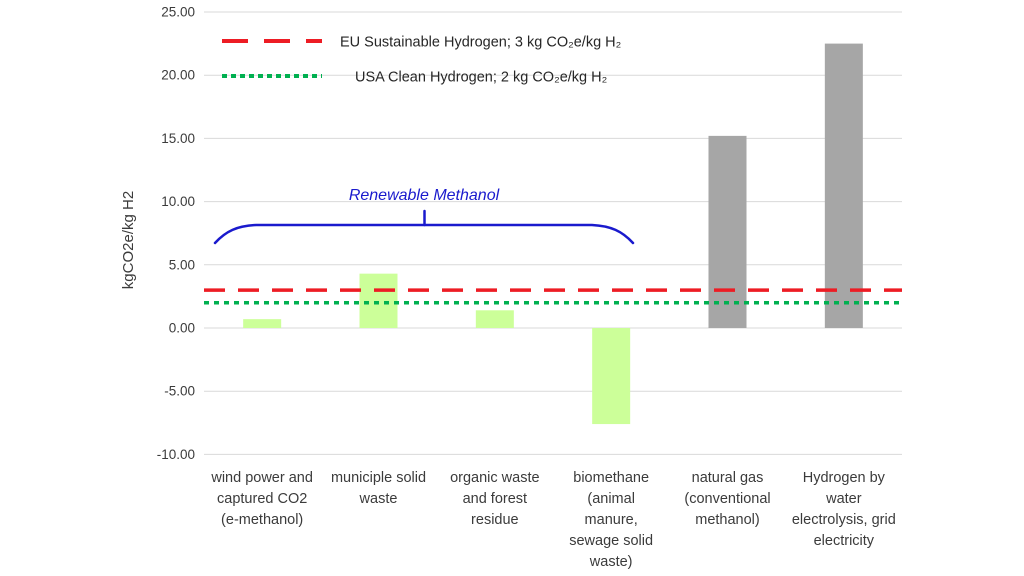  I want to click on y-tick-label: 15.00, so click(178, 138).